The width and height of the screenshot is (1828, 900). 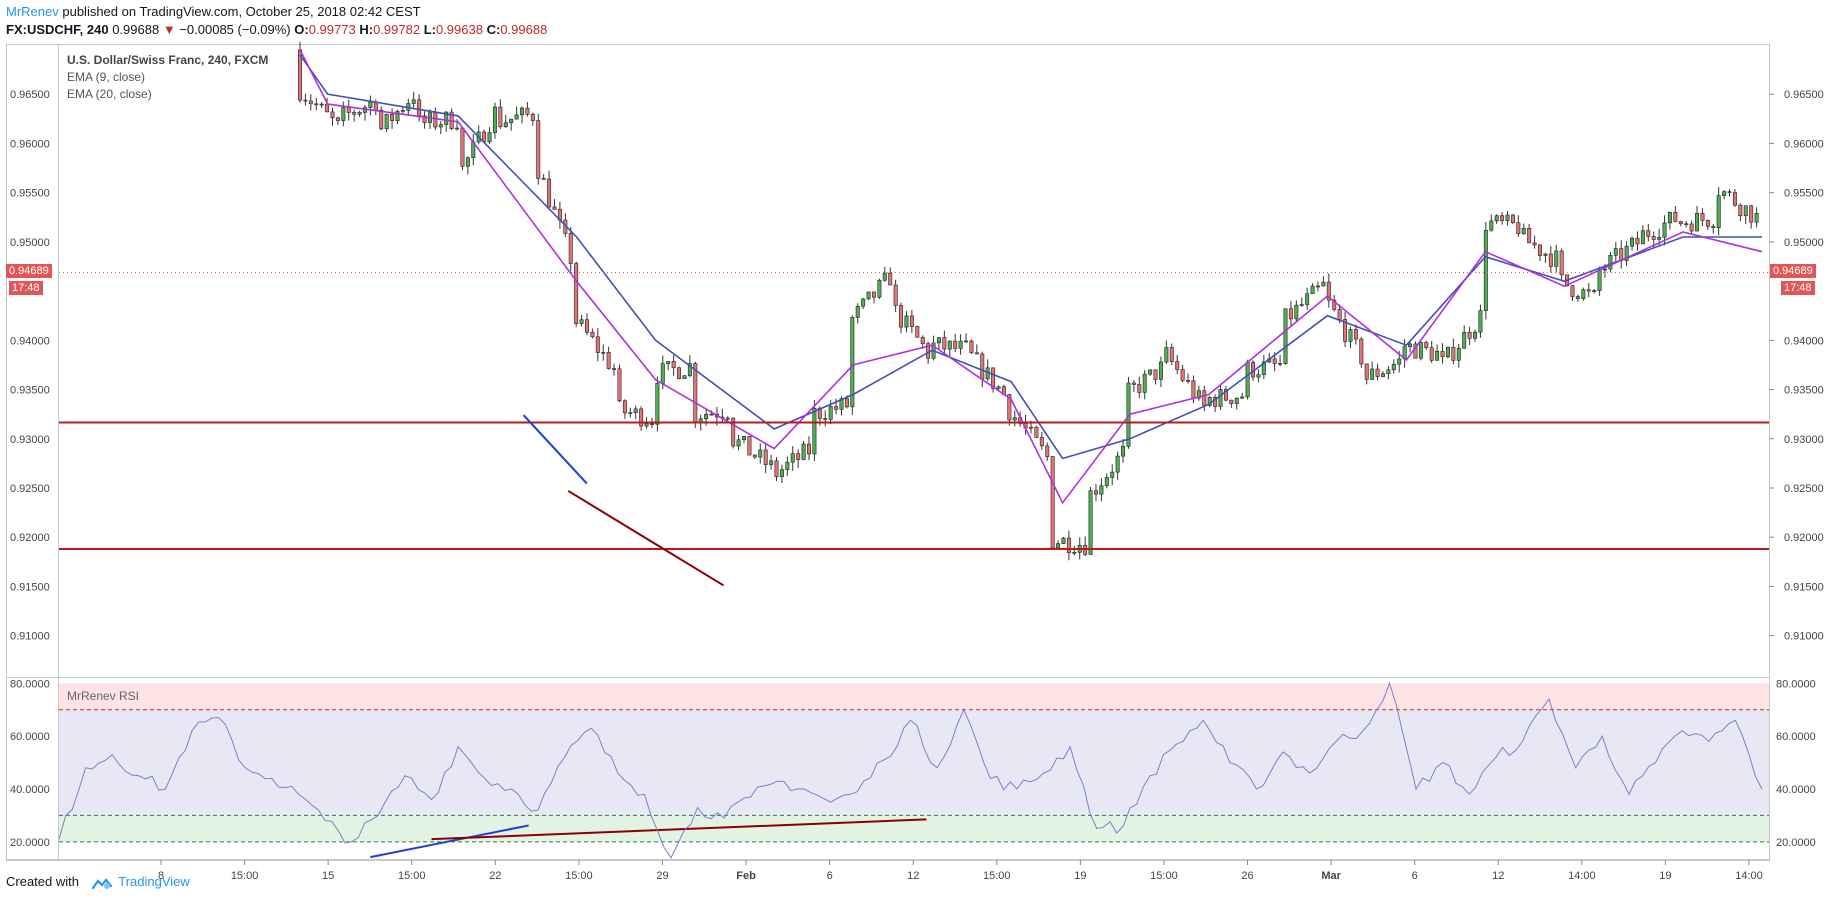 I want to click on price-tick-label-right: 0.93500, so click(x=1804, y=391).